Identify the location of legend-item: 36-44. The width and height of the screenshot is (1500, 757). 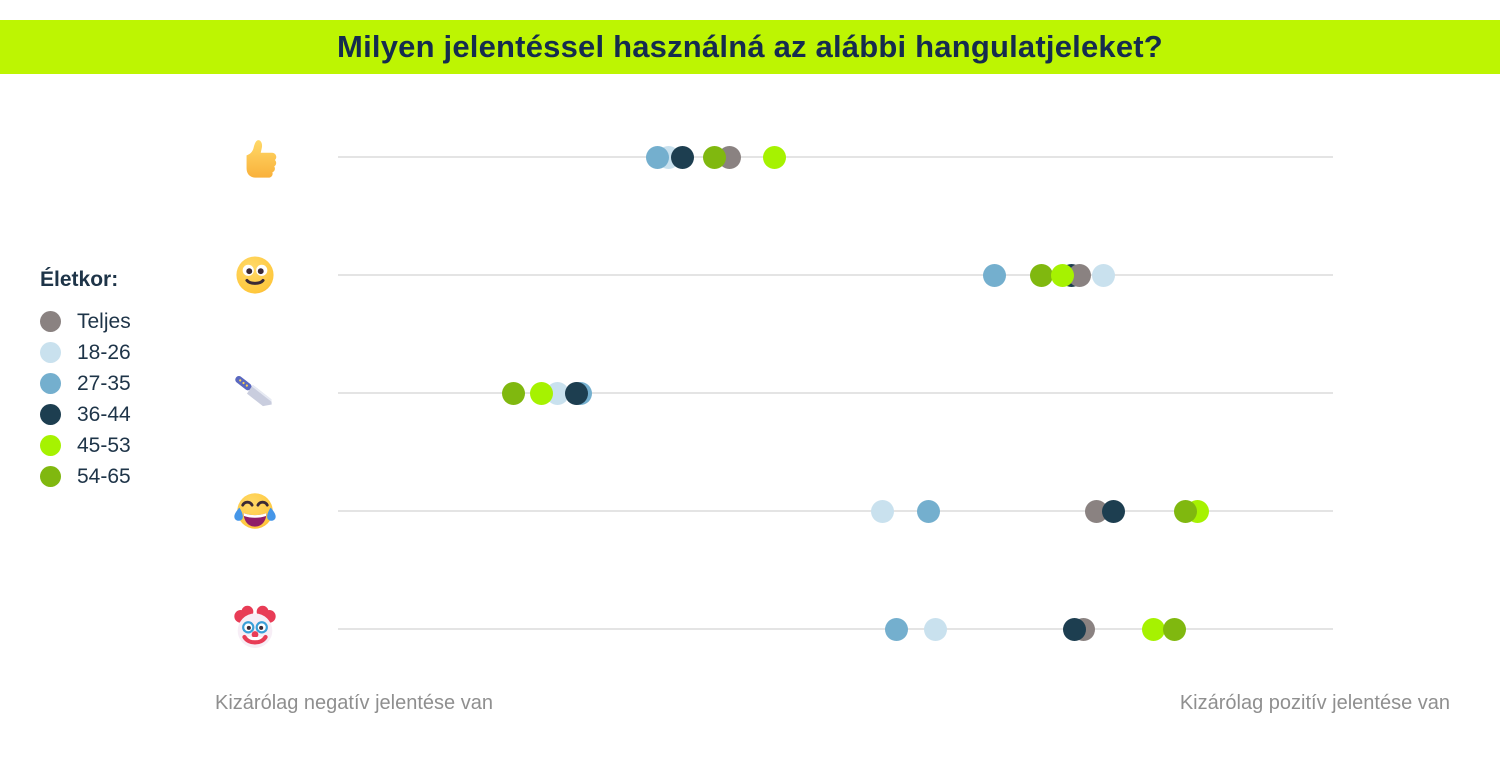
(85, 414).